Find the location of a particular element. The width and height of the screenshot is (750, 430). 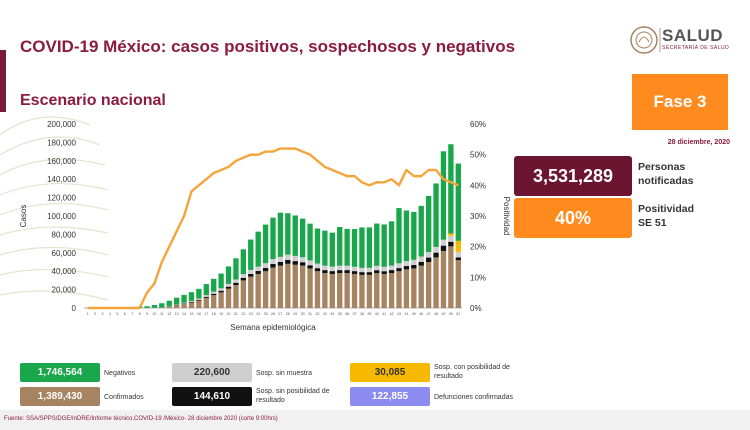

x-tick-label: 14 is located at coordinates (184, 314).